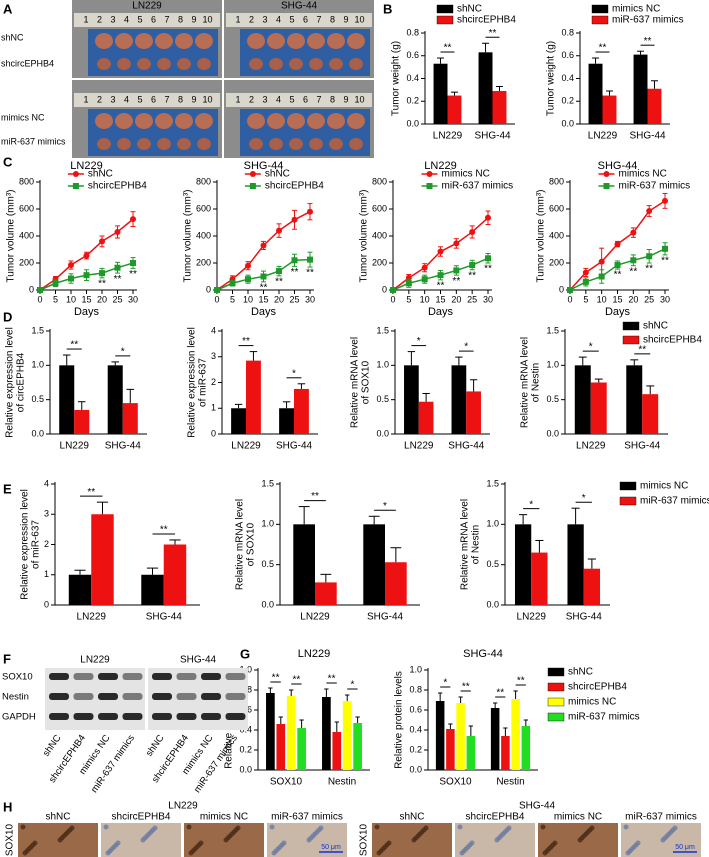  Describe the element at coordinates (536, 382) in the screenshot. I see `y-axis-label: of Nestin` at that location.